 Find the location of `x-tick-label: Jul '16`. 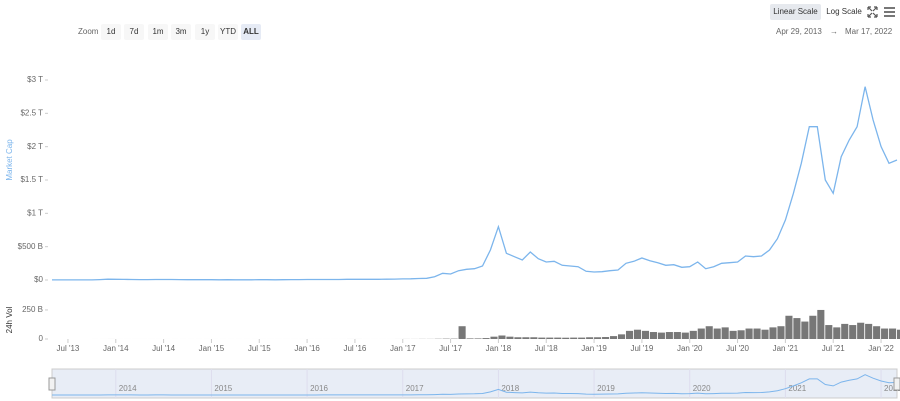

x-tick-label: Jul '16 is located at coordinates (354, 348).